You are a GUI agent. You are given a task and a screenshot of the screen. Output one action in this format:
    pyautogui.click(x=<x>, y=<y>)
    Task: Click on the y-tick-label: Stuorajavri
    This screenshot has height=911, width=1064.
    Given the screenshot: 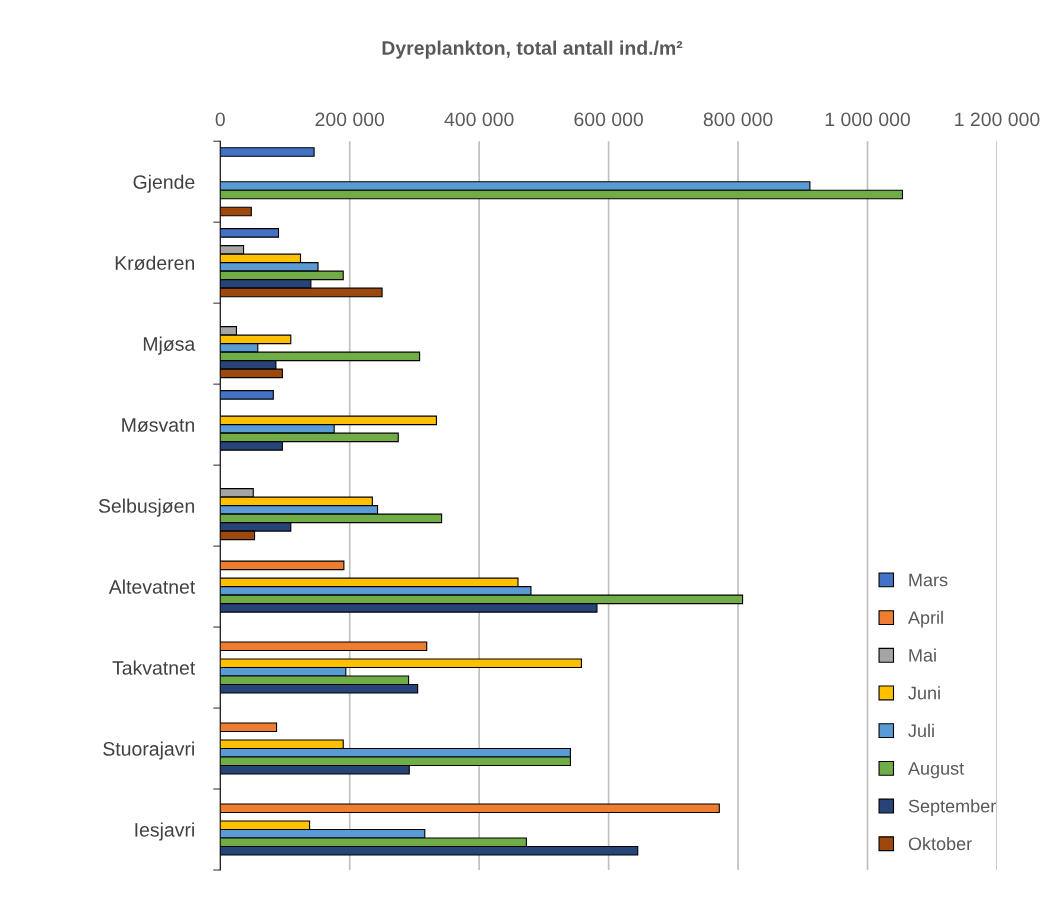 What is the action you would take?
    pyautogui.click(x=148, y=750)
    